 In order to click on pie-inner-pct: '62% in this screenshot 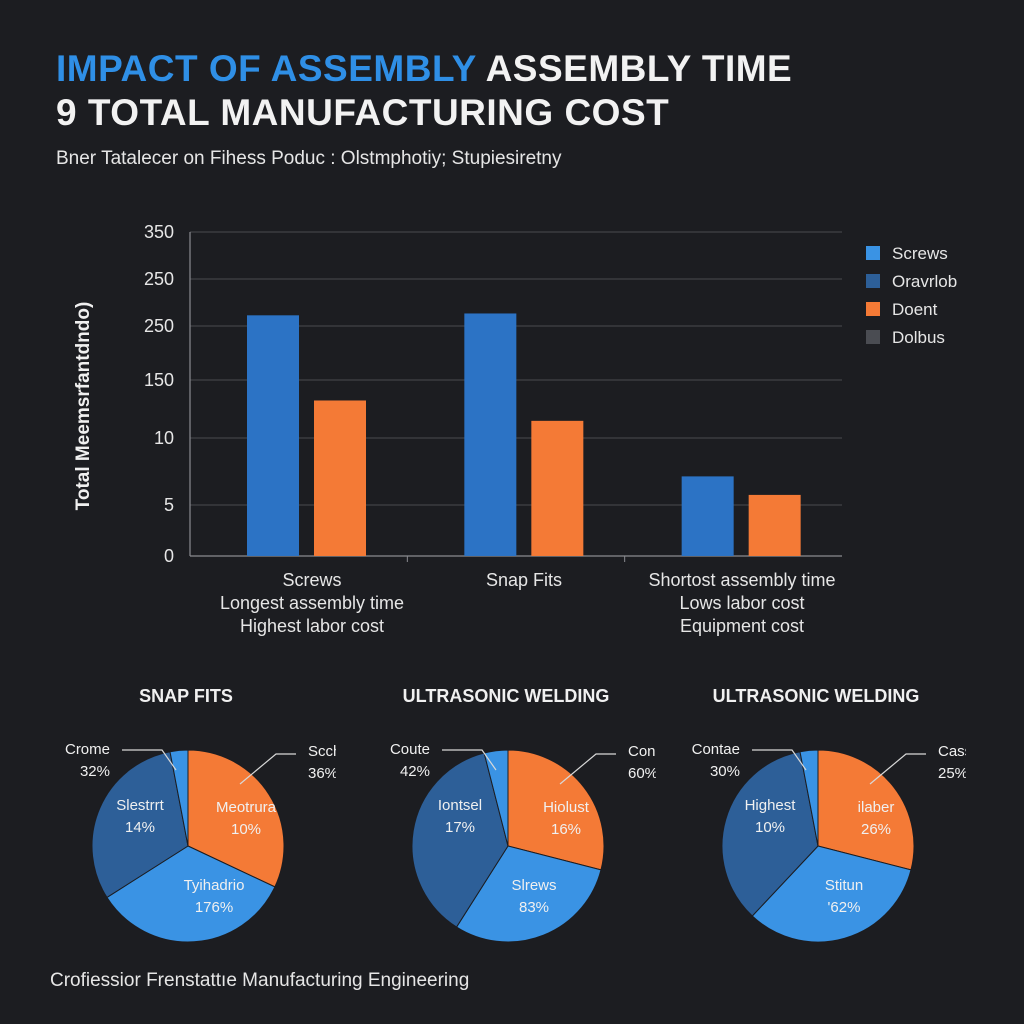, I will do `click(844, 907)`.